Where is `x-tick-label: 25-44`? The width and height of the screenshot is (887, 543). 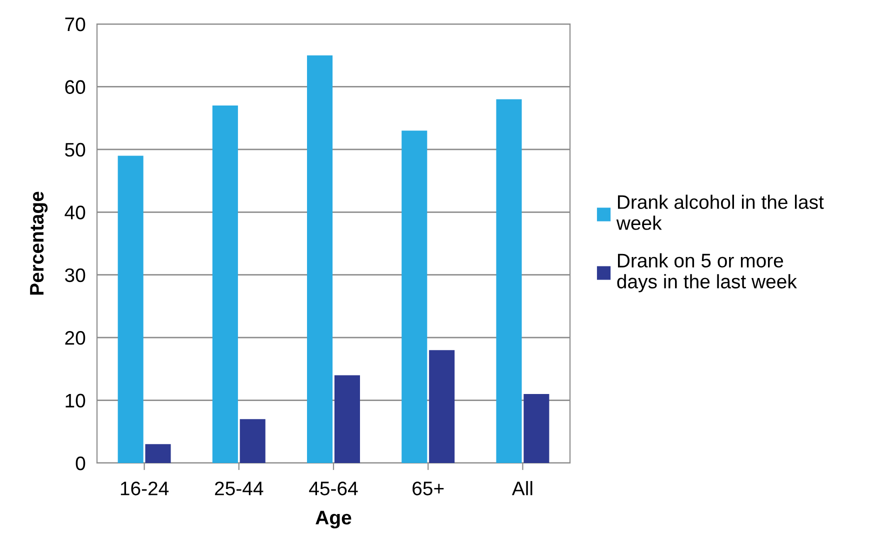 x-tick-label: 25-44 is located at coordinates (239, 489).